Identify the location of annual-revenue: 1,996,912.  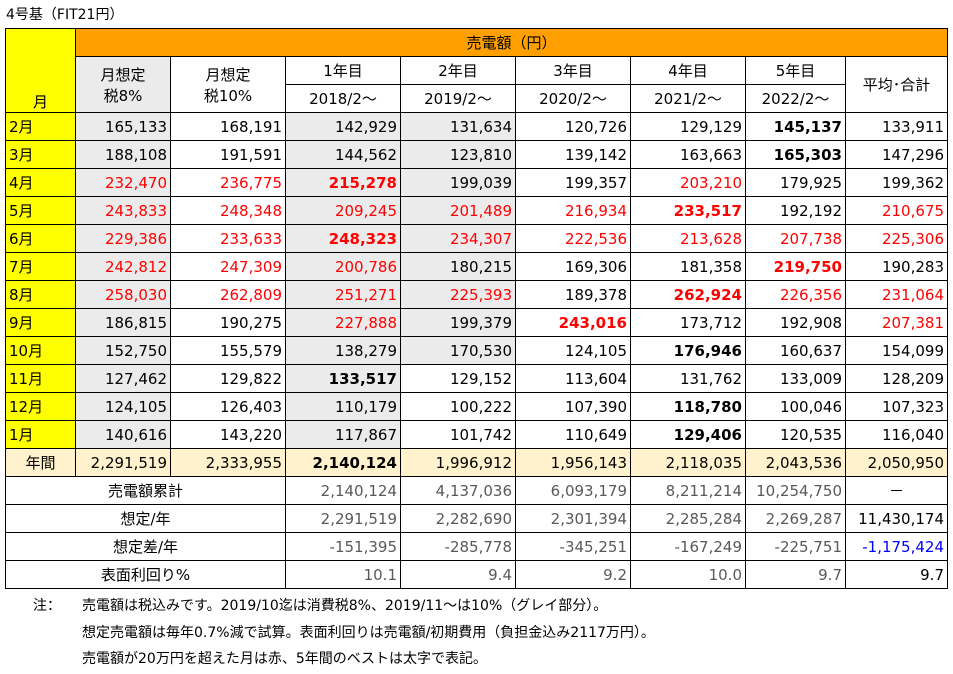
(458, 462).